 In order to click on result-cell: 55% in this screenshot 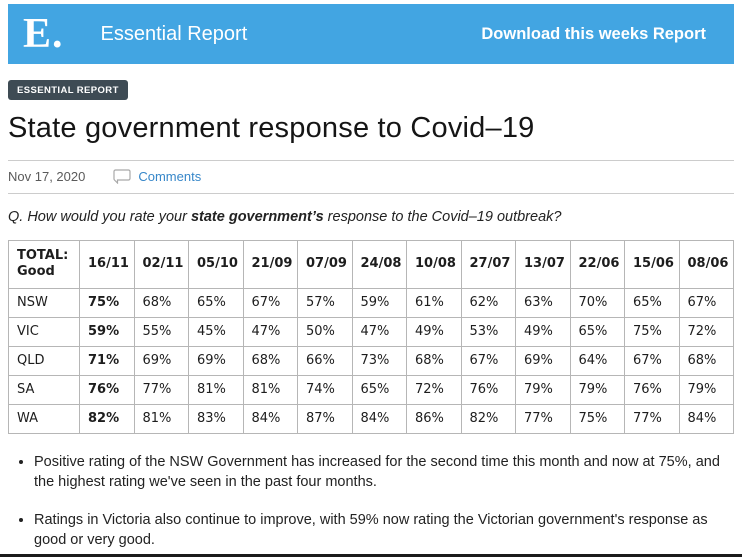, I will do `click(161, 331)`.